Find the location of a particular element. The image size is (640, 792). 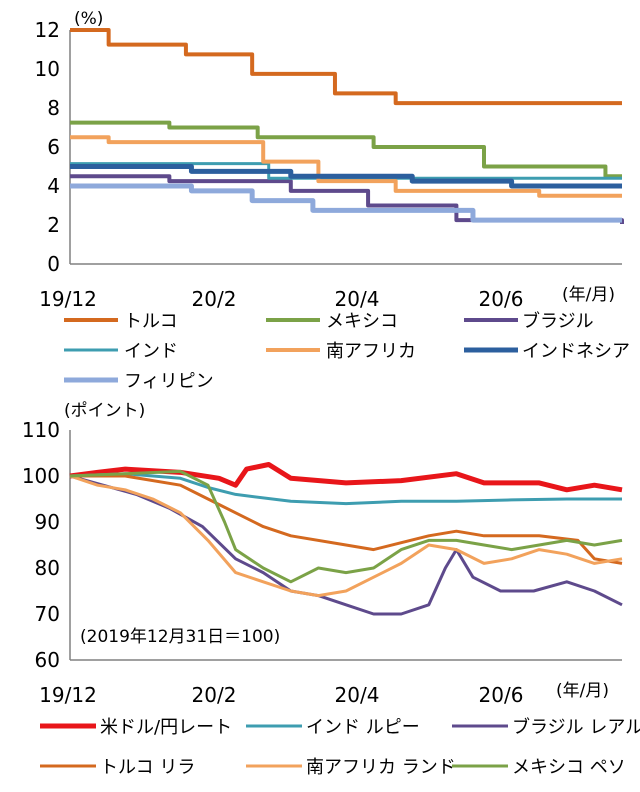

legend-label-brl: ブラジル レアル is located at coordinates (576, 727).